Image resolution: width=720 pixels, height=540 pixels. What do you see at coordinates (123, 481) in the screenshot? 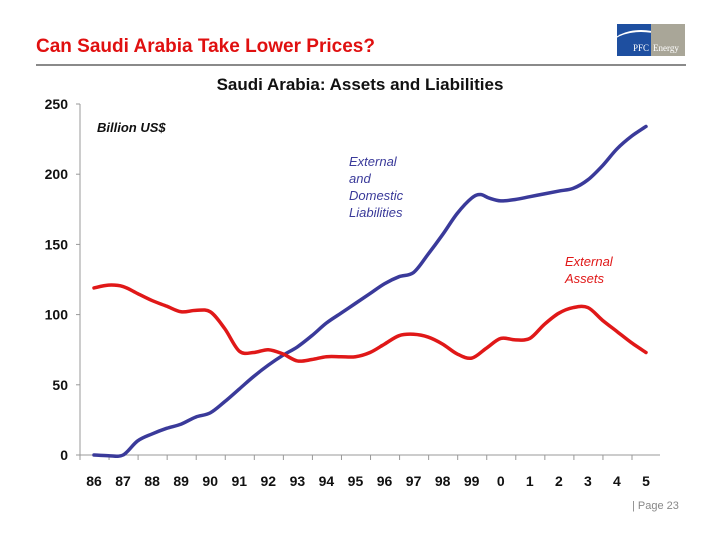
I see `x-tick-label: 87` at bounding box center [123, 481].